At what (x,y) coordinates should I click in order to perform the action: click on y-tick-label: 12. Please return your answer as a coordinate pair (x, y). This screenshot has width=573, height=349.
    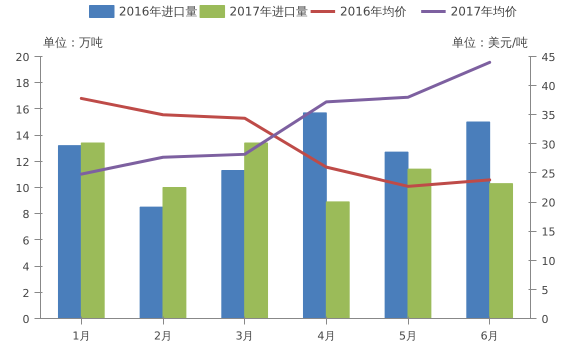
    Looking at the image, I should click on (23, 162).